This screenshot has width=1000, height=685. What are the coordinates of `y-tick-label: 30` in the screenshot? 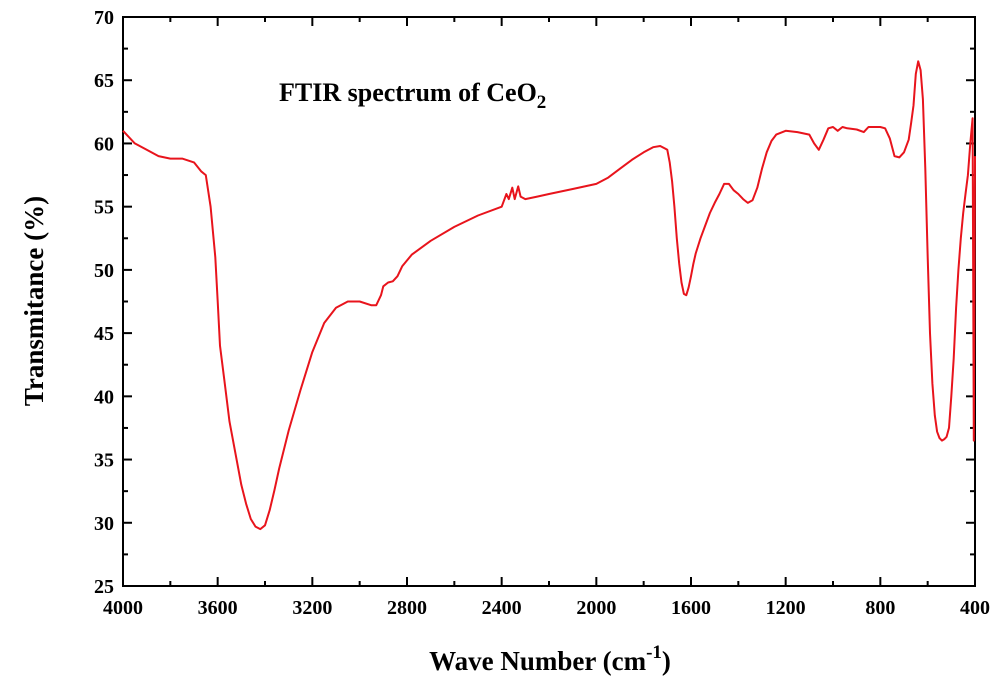 It's located at (104, 524).